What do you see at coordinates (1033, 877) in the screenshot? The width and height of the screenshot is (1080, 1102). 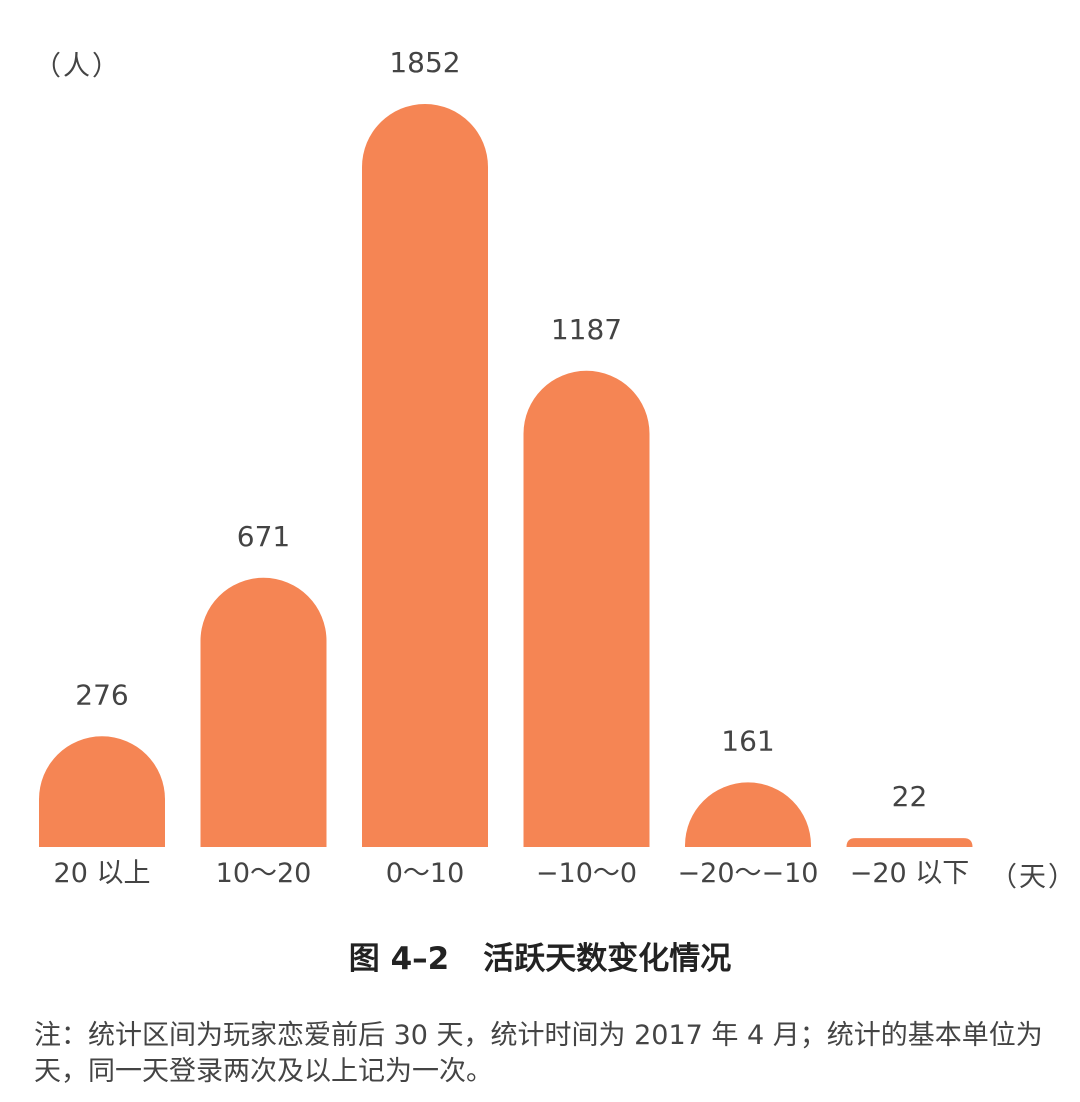 I see `x-axis-unit-label: （天）` at bounding box center [1033, 877].